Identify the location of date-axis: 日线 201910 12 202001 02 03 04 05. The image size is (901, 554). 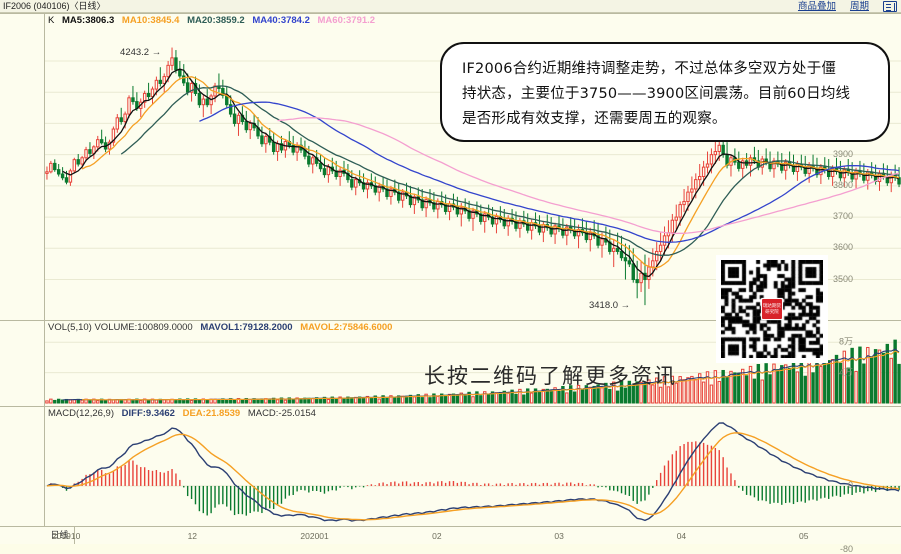
(450, 535).